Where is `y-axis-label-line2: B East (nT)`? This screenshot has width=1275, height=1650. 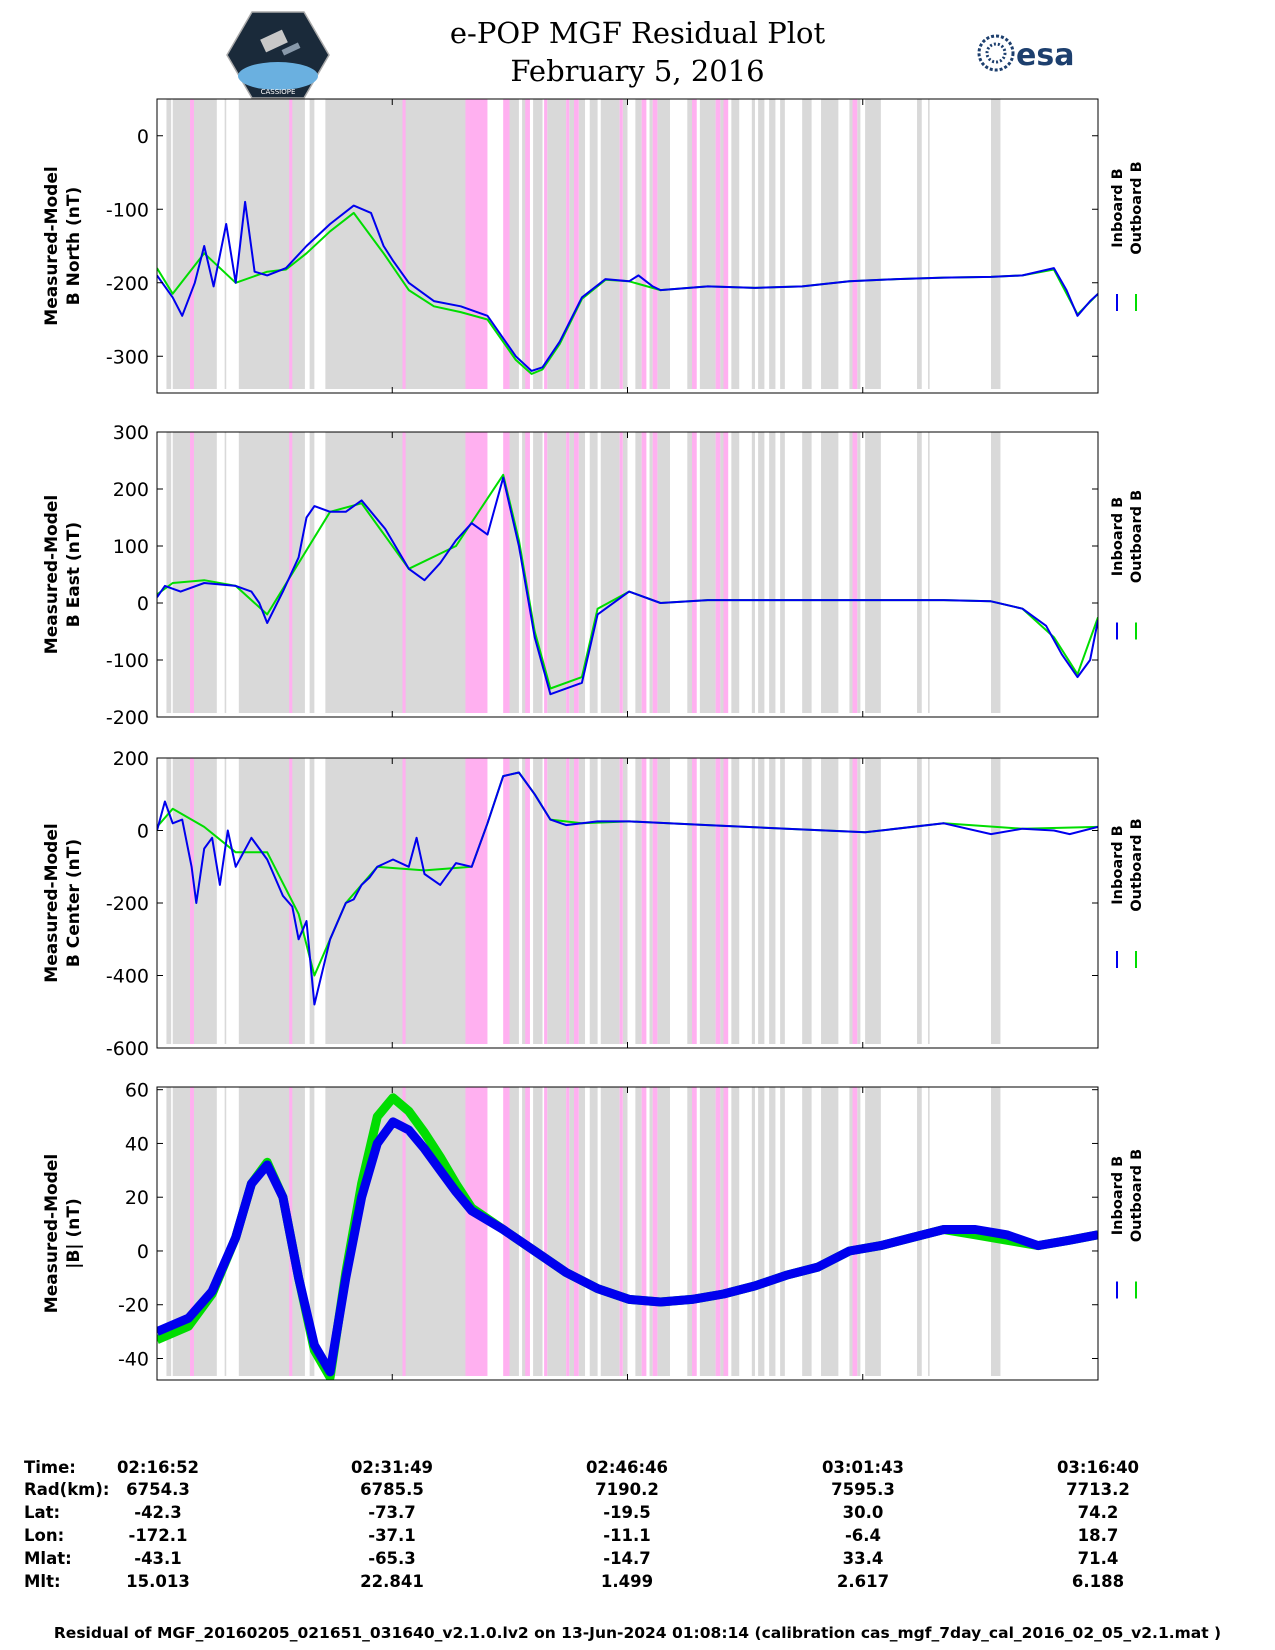 y-axis-label-line2: B East (nT) is located at coordinates (74, 574).